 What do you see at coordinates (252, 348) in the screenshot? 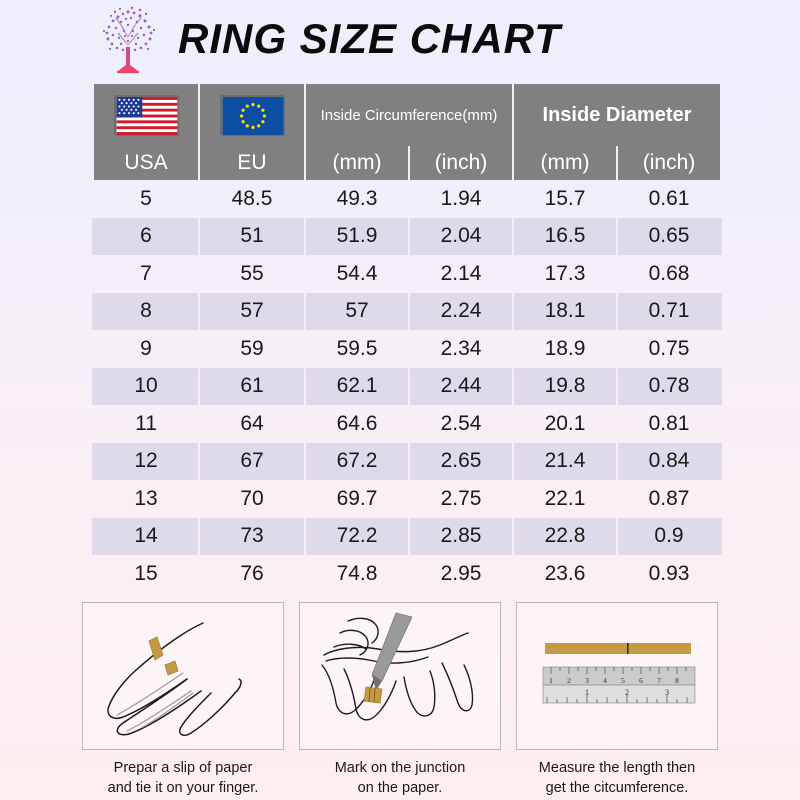
I see `cell-eu: 59` at bounding box center [252, 348].